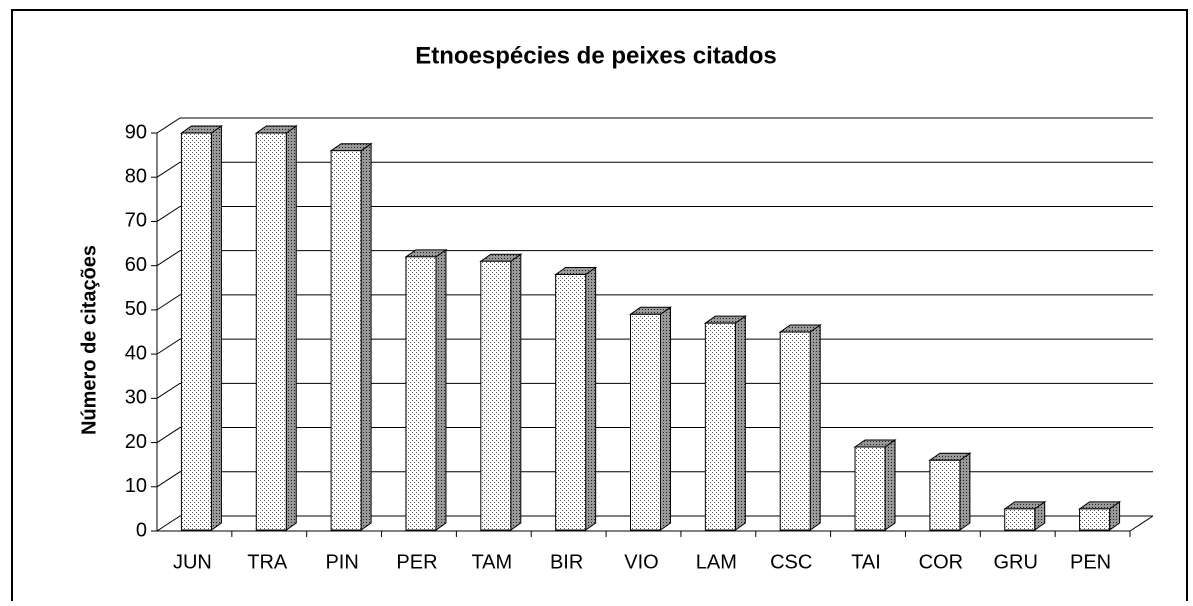  I want to click on x-tick-label: VIO, so click(641, 562).